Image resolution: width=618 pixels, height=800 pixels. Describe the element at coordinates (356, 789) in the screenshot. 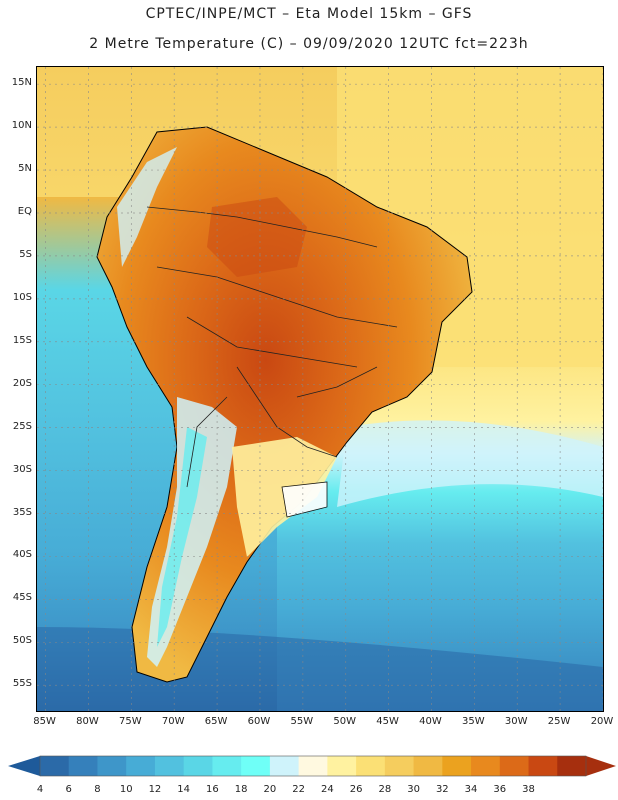

I see `colorbar-tick-label: 26` at that location.